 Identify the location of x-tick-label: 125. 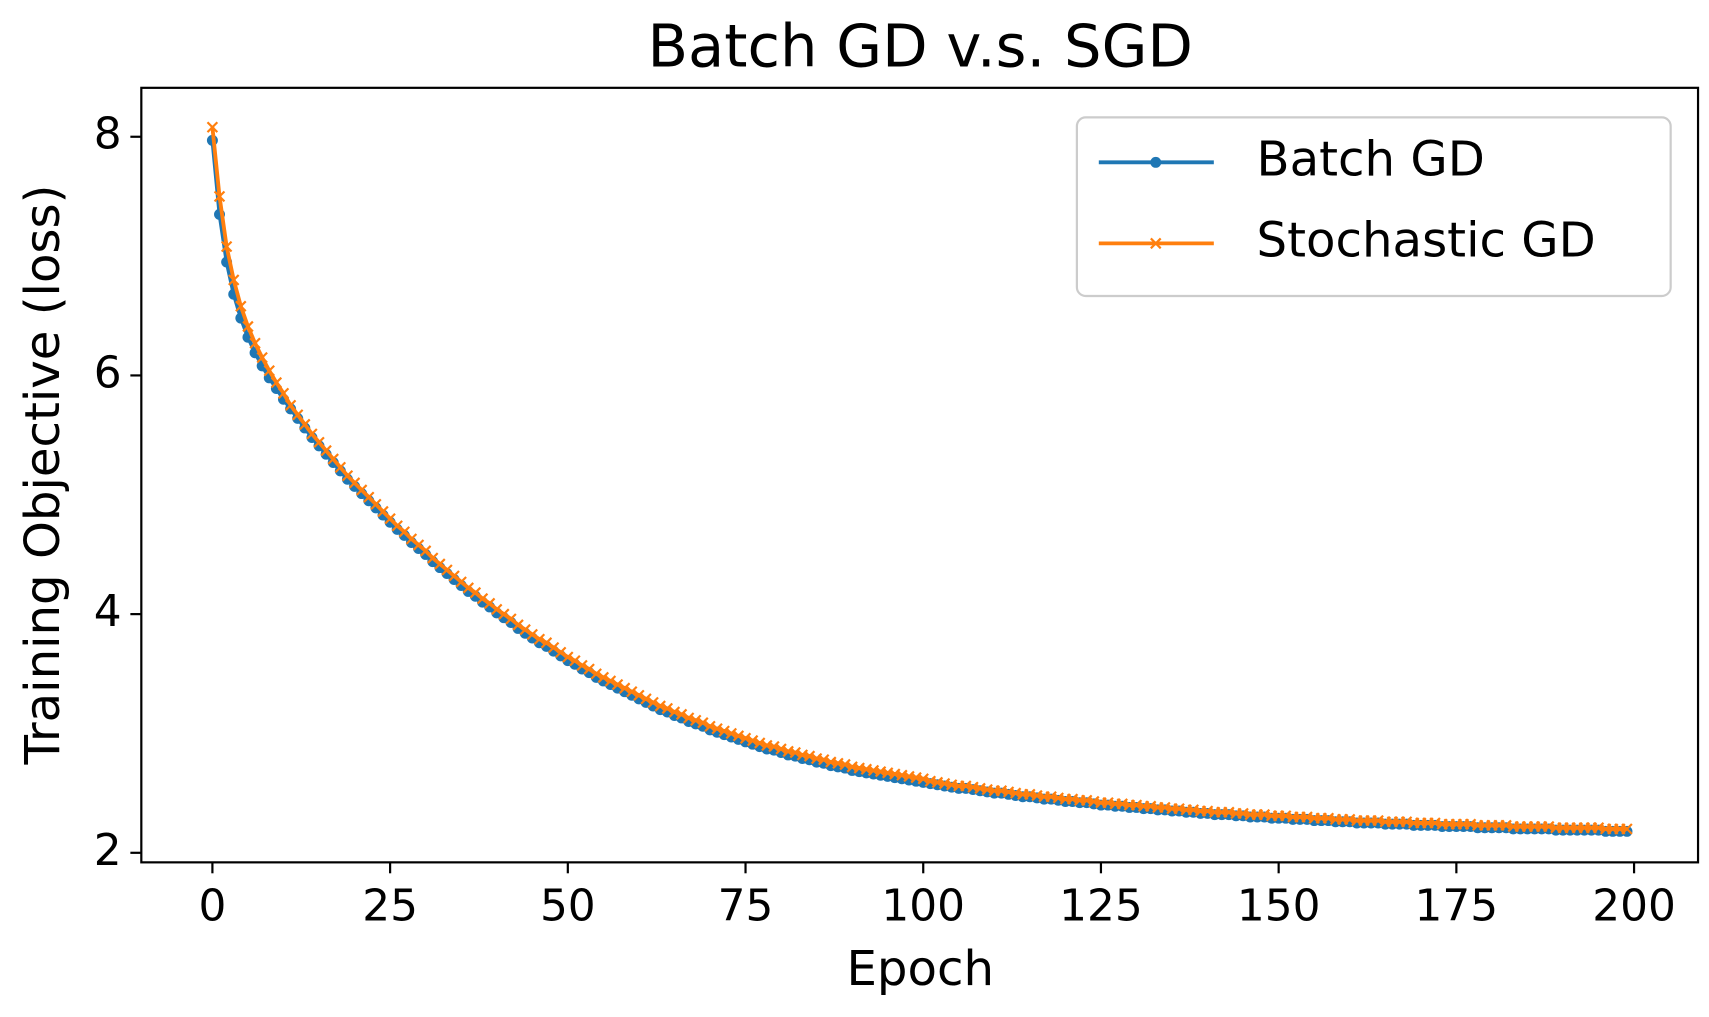
(1101, 905).